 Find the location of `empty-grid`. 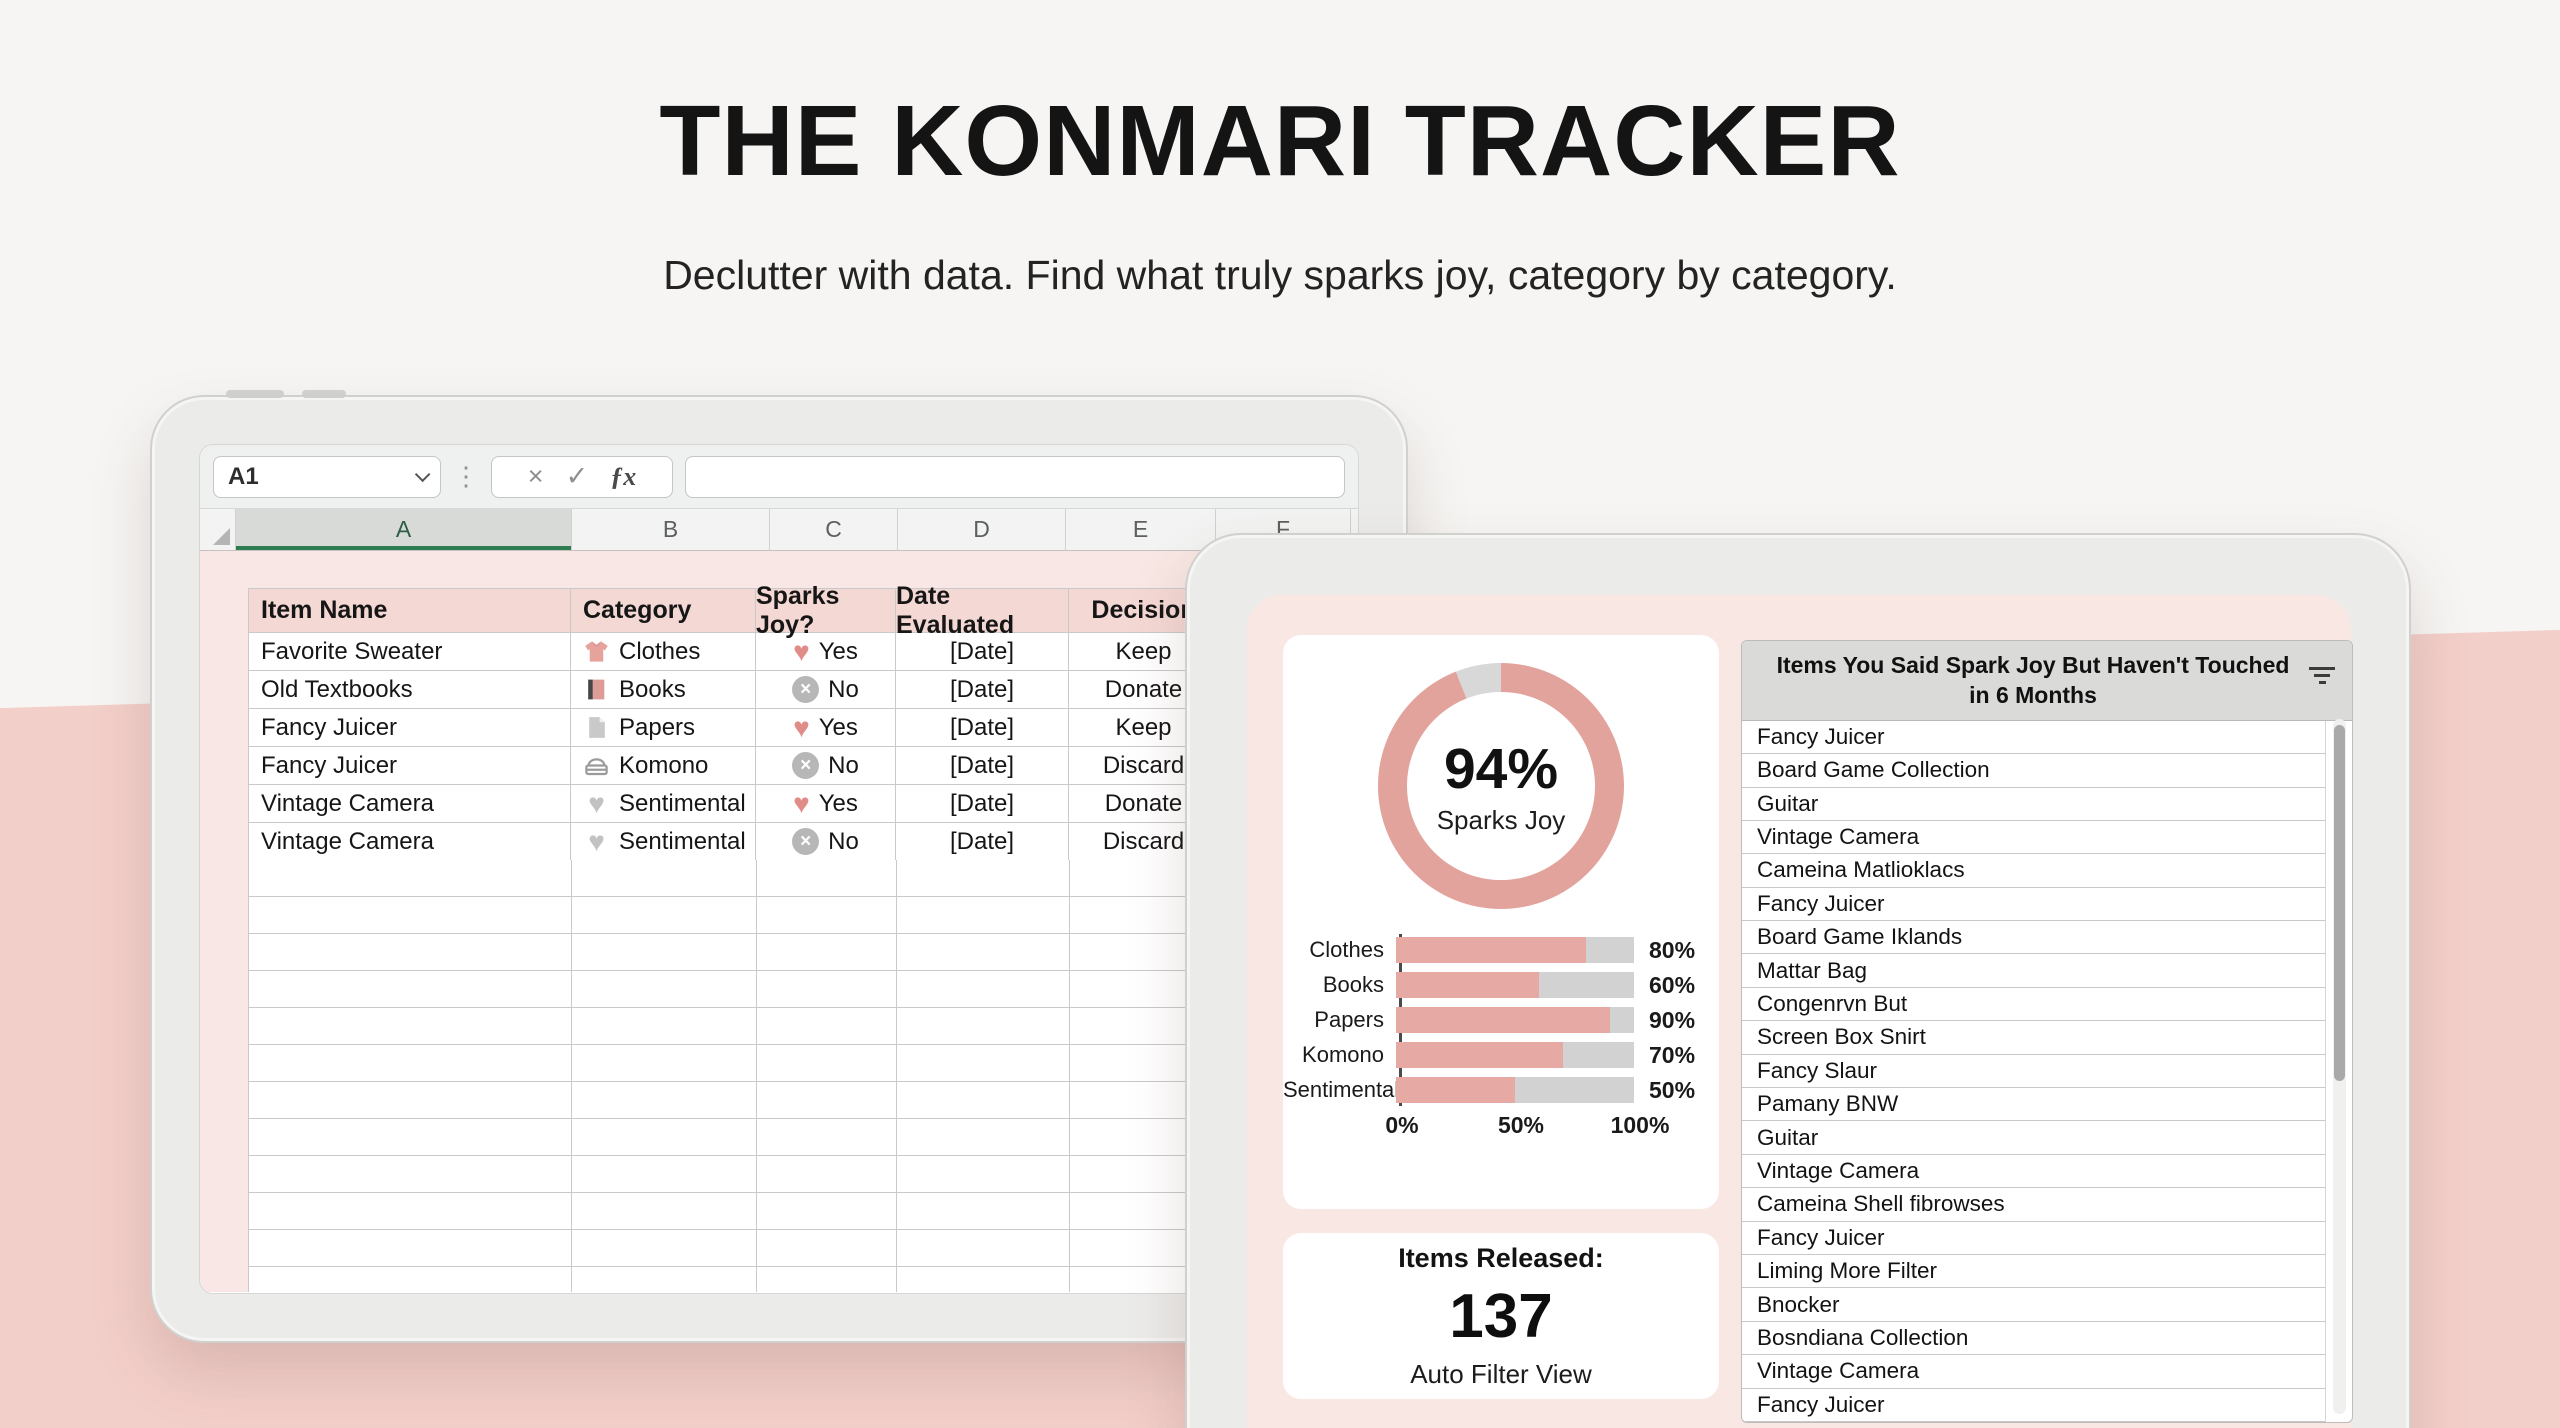

empty-grid is located at coordinates (803, 1076).